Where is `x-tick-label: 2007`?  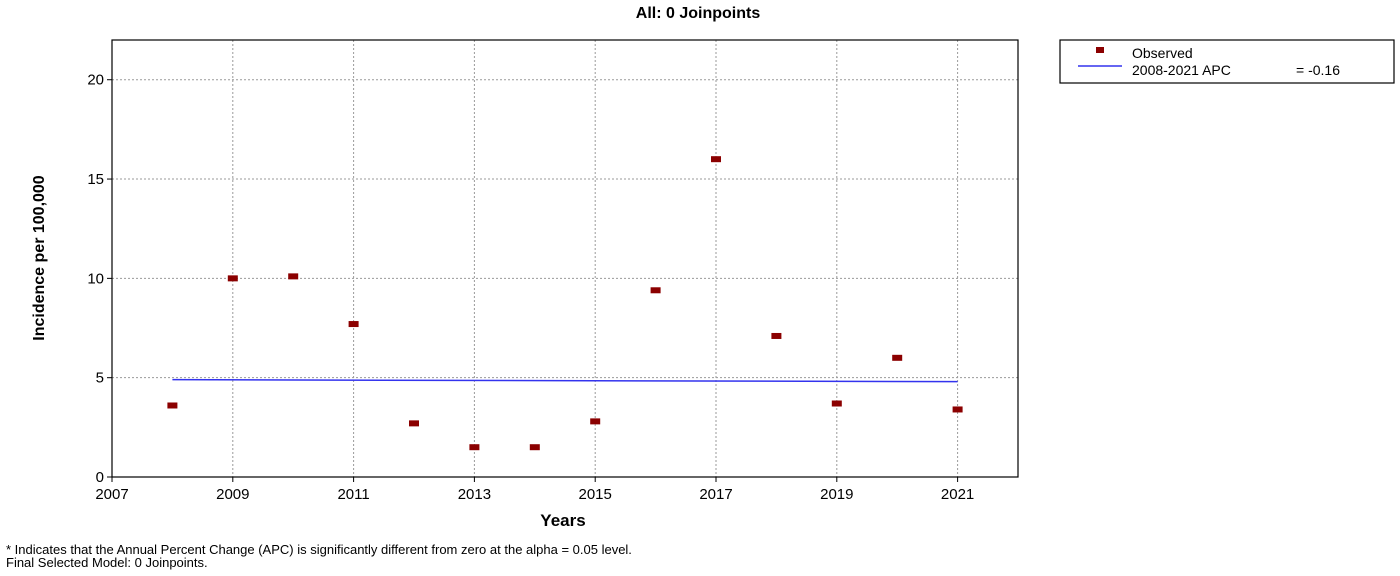 x-tick-label: 2007 is located at coordinates (111, 494).